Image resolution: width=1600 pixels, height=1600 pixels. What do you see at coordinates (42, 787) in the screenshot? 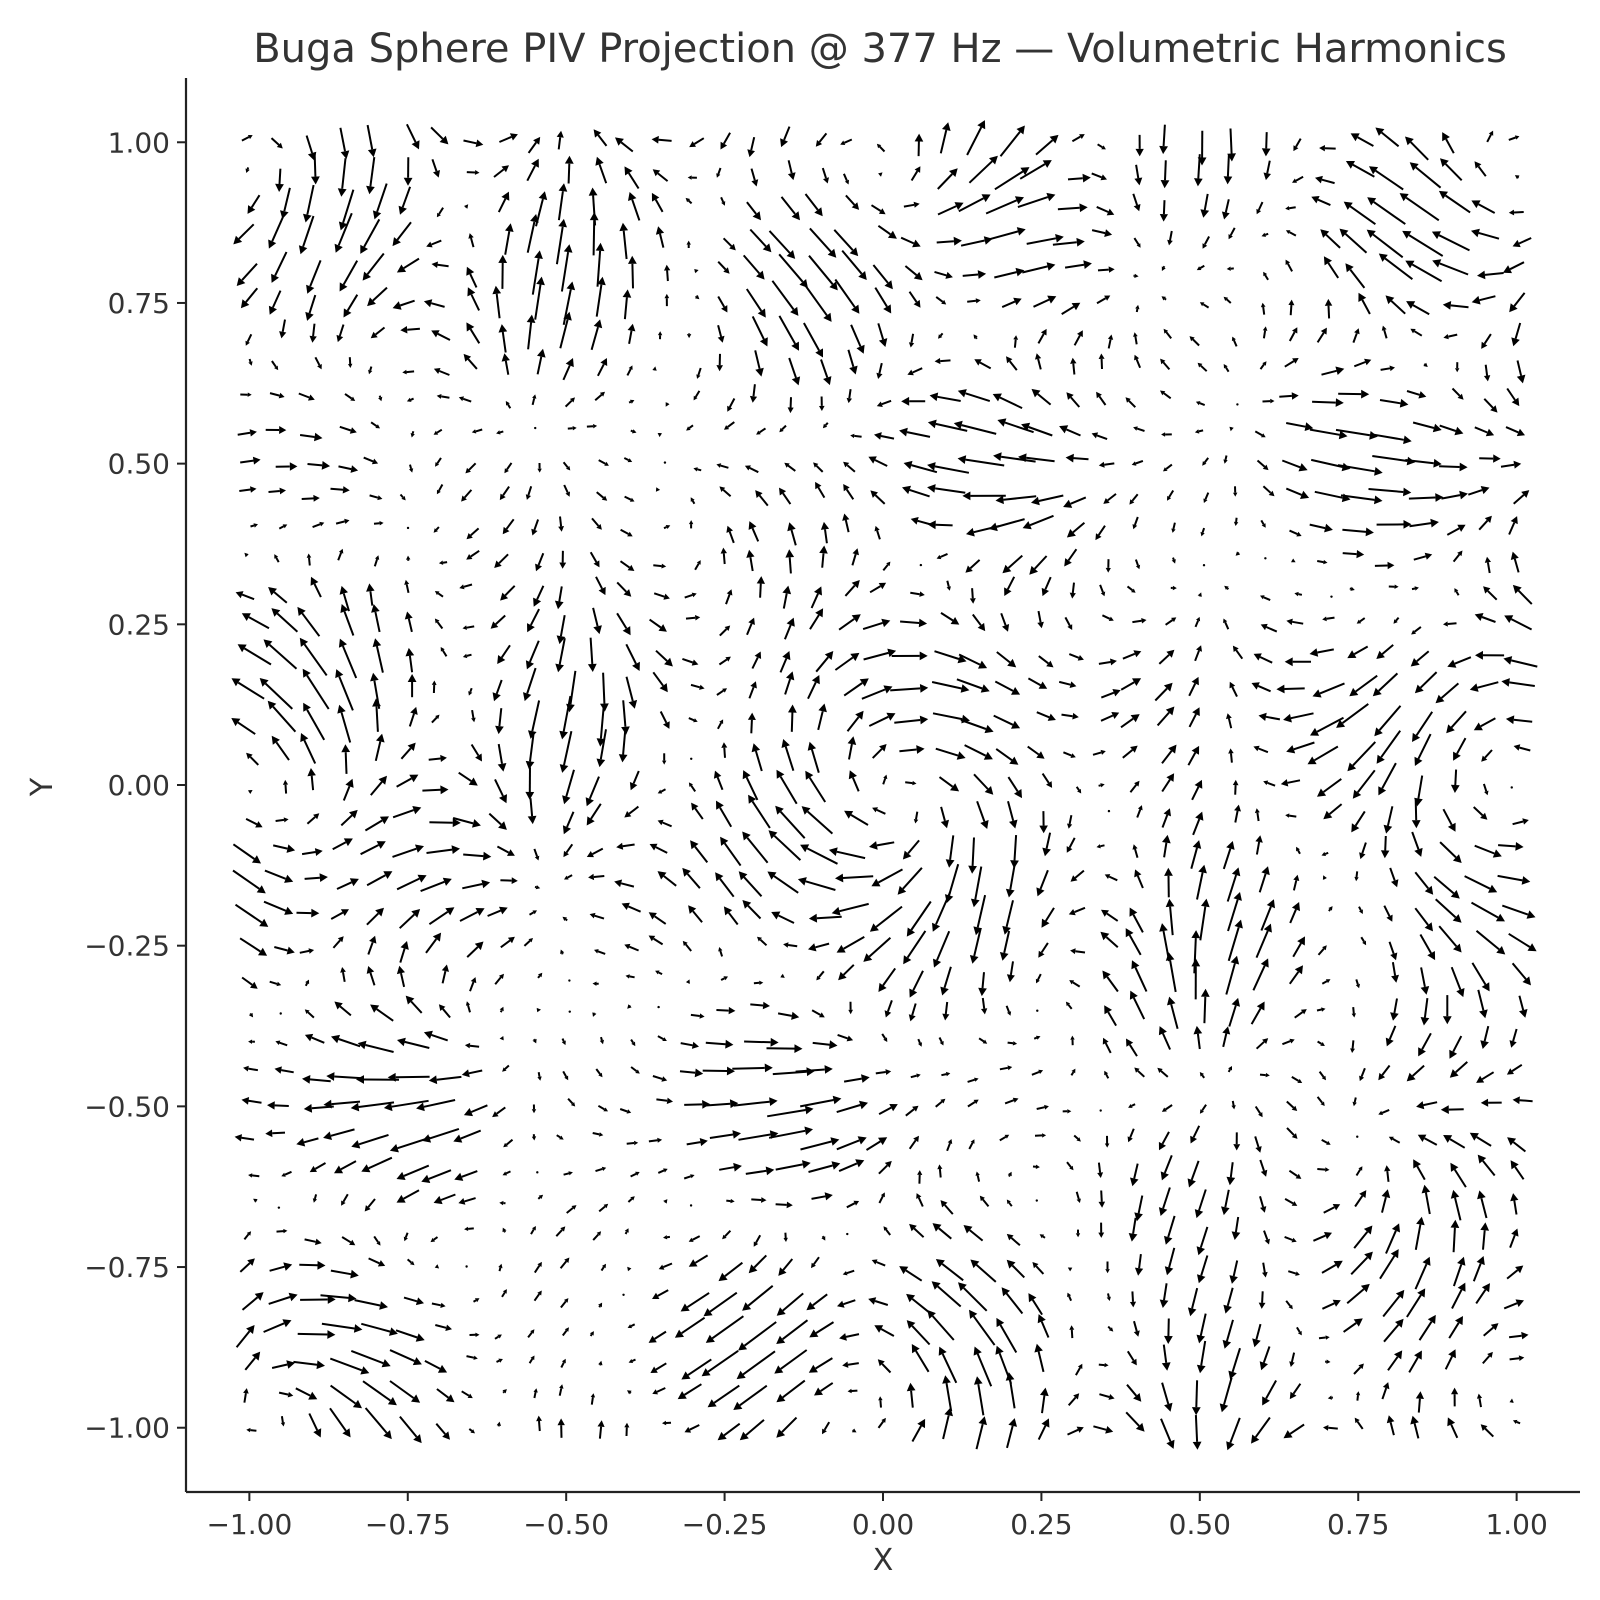
I see `y-axis-label: Y` at bounding box center [42, 787].